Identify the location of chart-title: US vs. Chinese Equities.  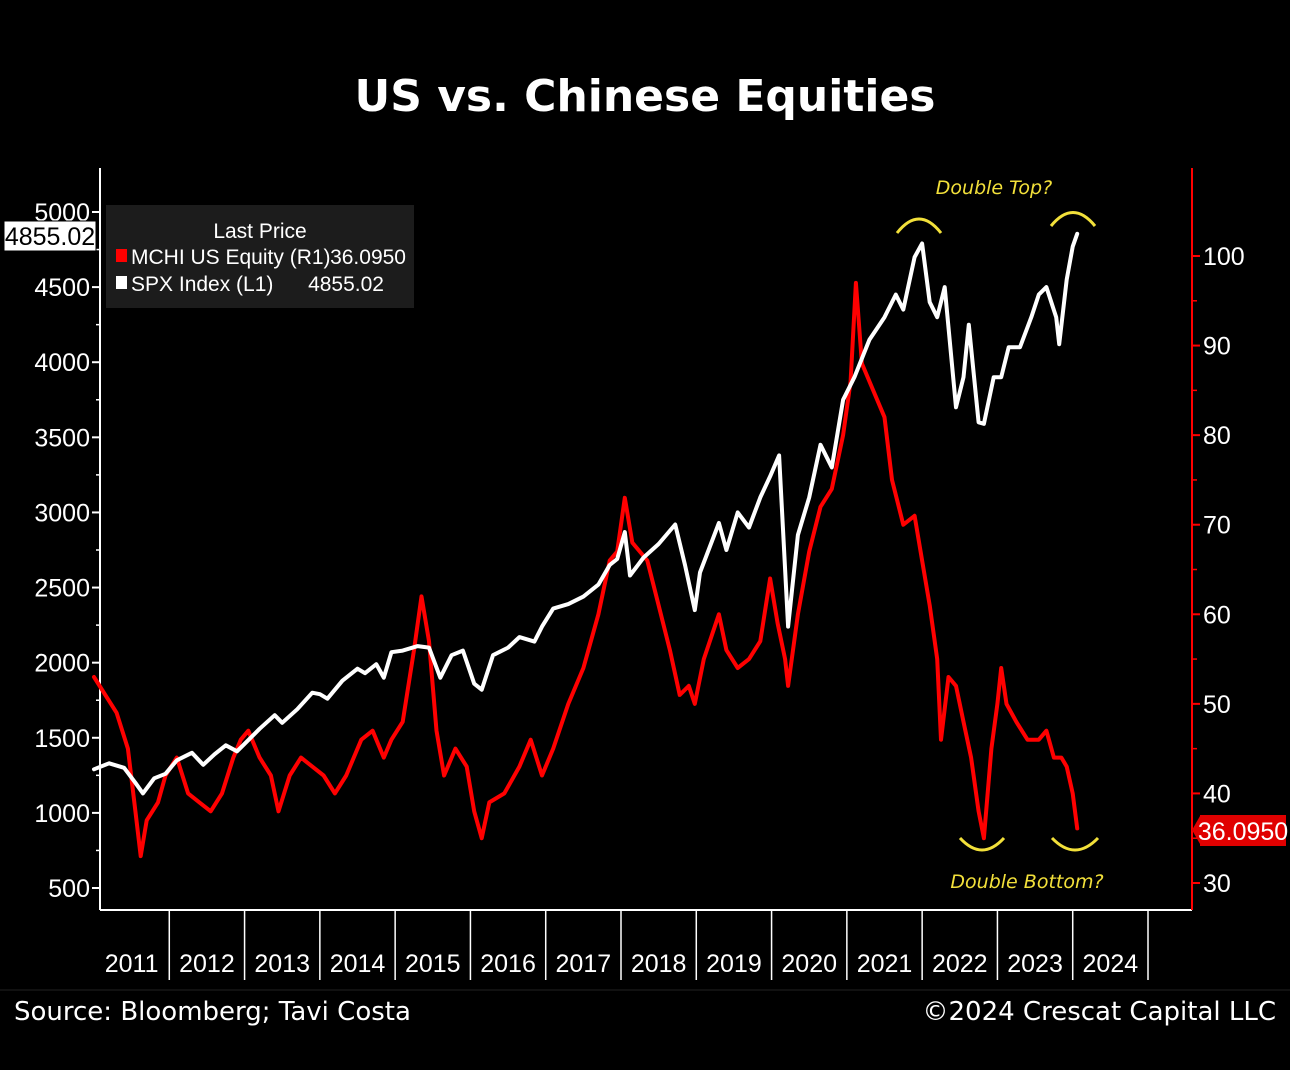
(645, 96).